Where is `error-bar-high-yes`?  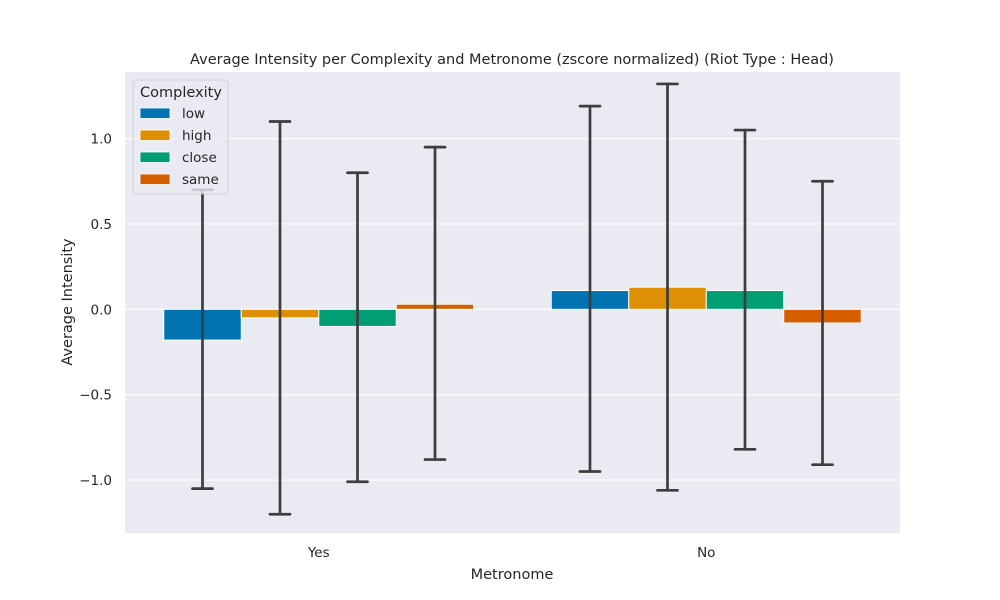
error-bar-high-yes is located at coordinates (280, 318).